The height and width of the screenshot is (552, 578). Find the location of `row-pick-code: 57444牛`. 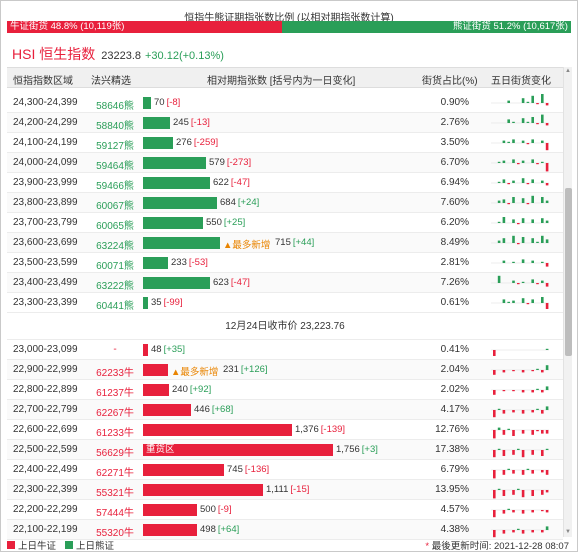

row-pick-code: 57444牛 is located at coordinates (115, 513).